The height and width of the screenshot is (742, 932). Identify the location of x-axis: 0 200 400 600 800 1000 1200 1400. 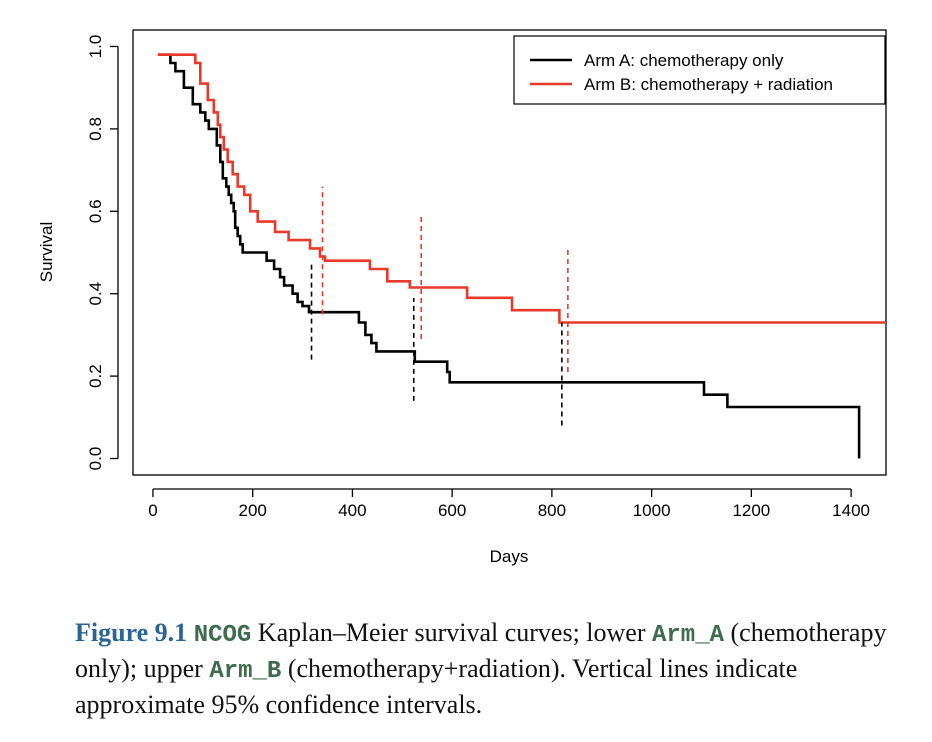
(509, 504).